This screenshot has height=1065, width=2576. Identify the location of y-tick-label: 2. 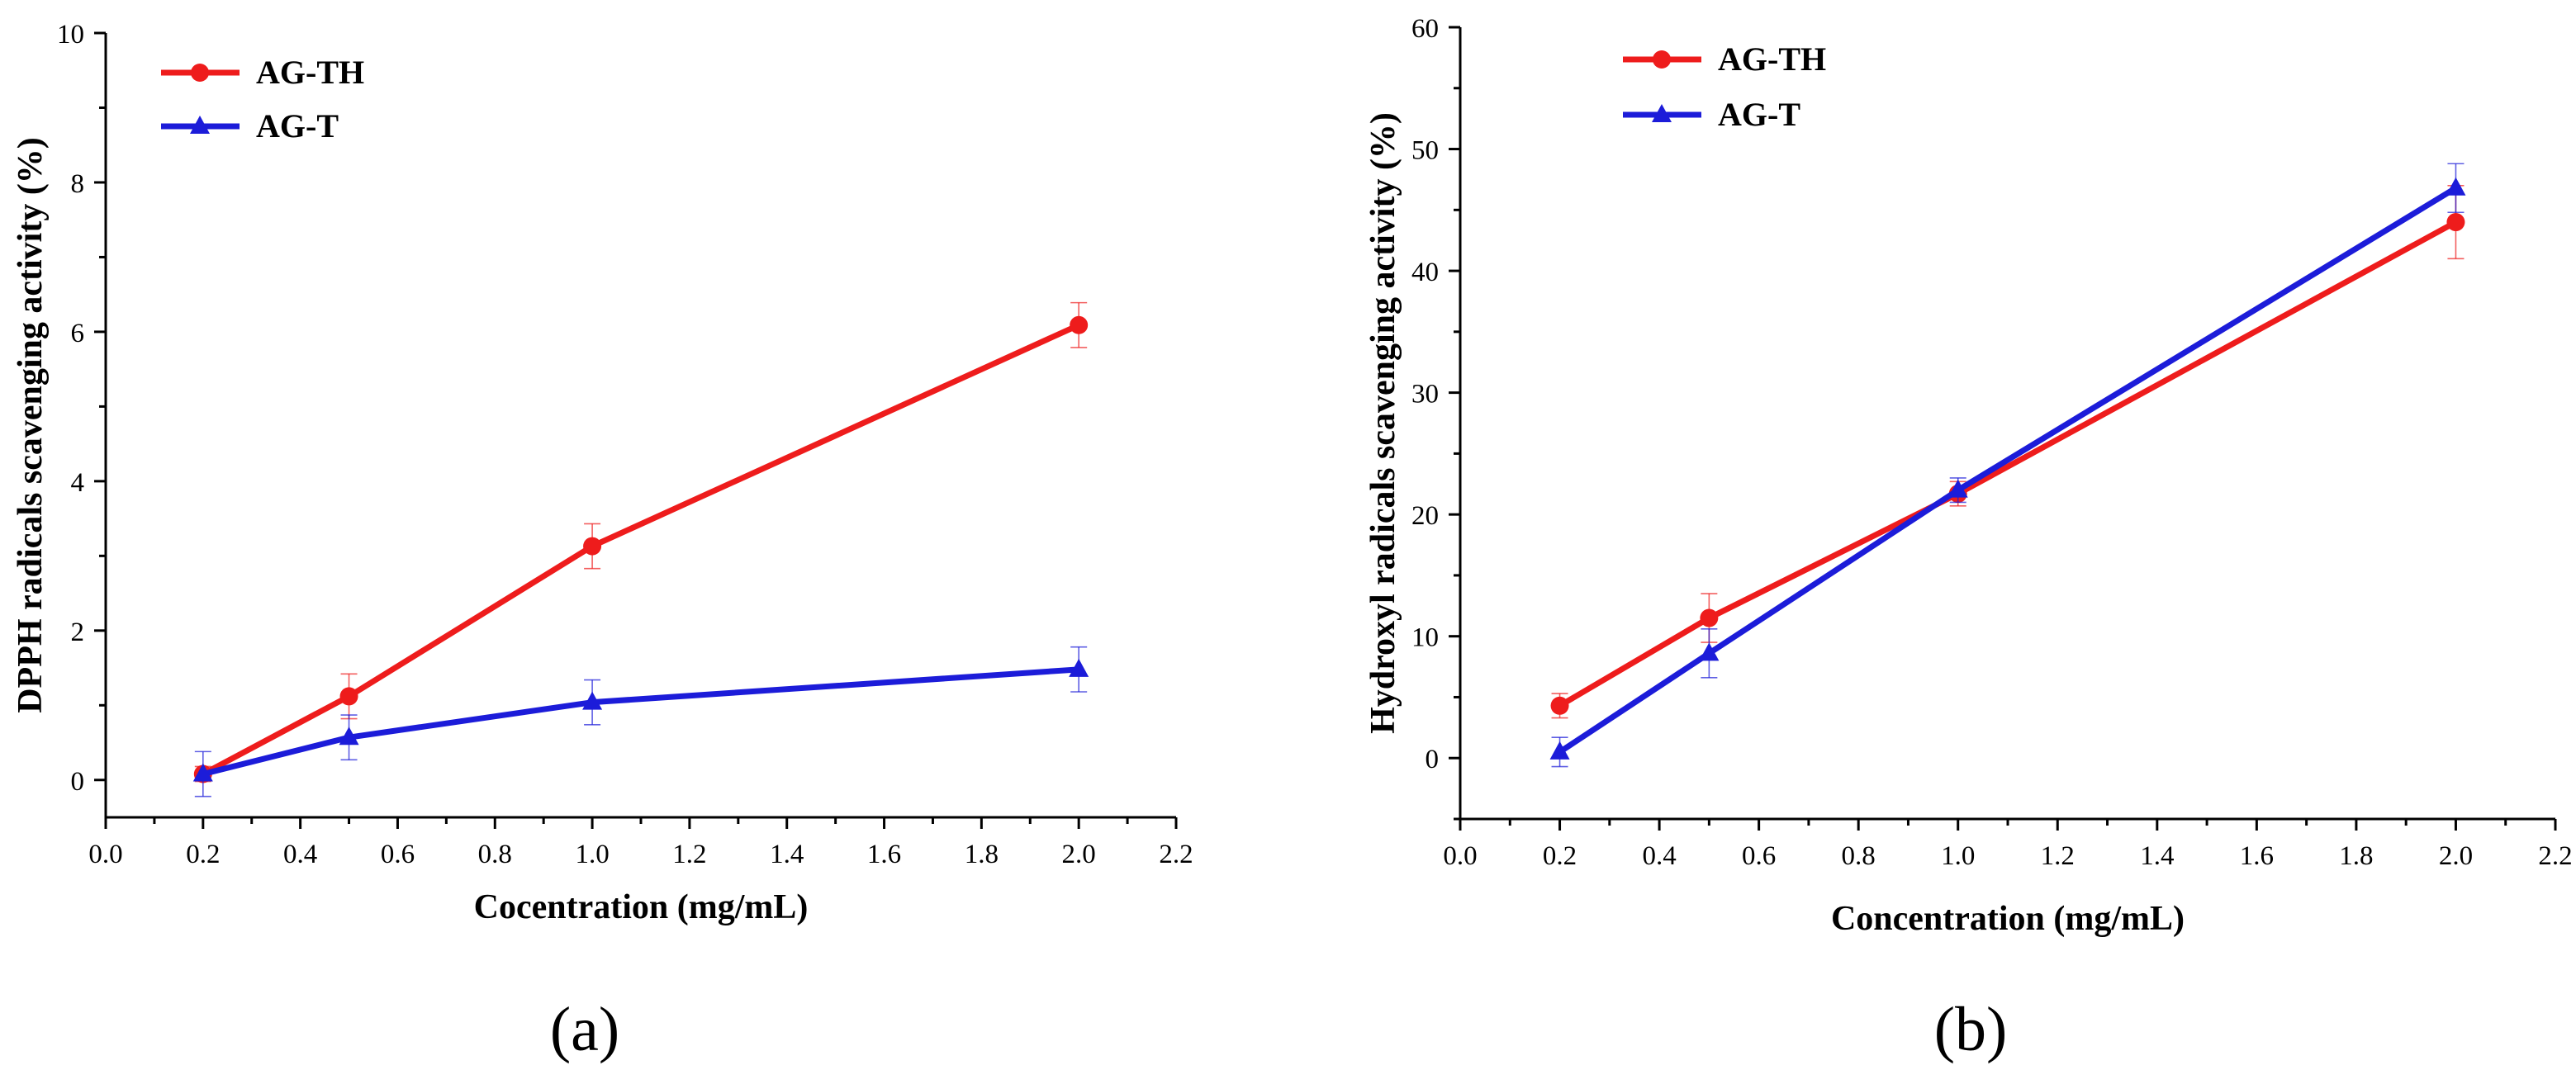
(78, 632).